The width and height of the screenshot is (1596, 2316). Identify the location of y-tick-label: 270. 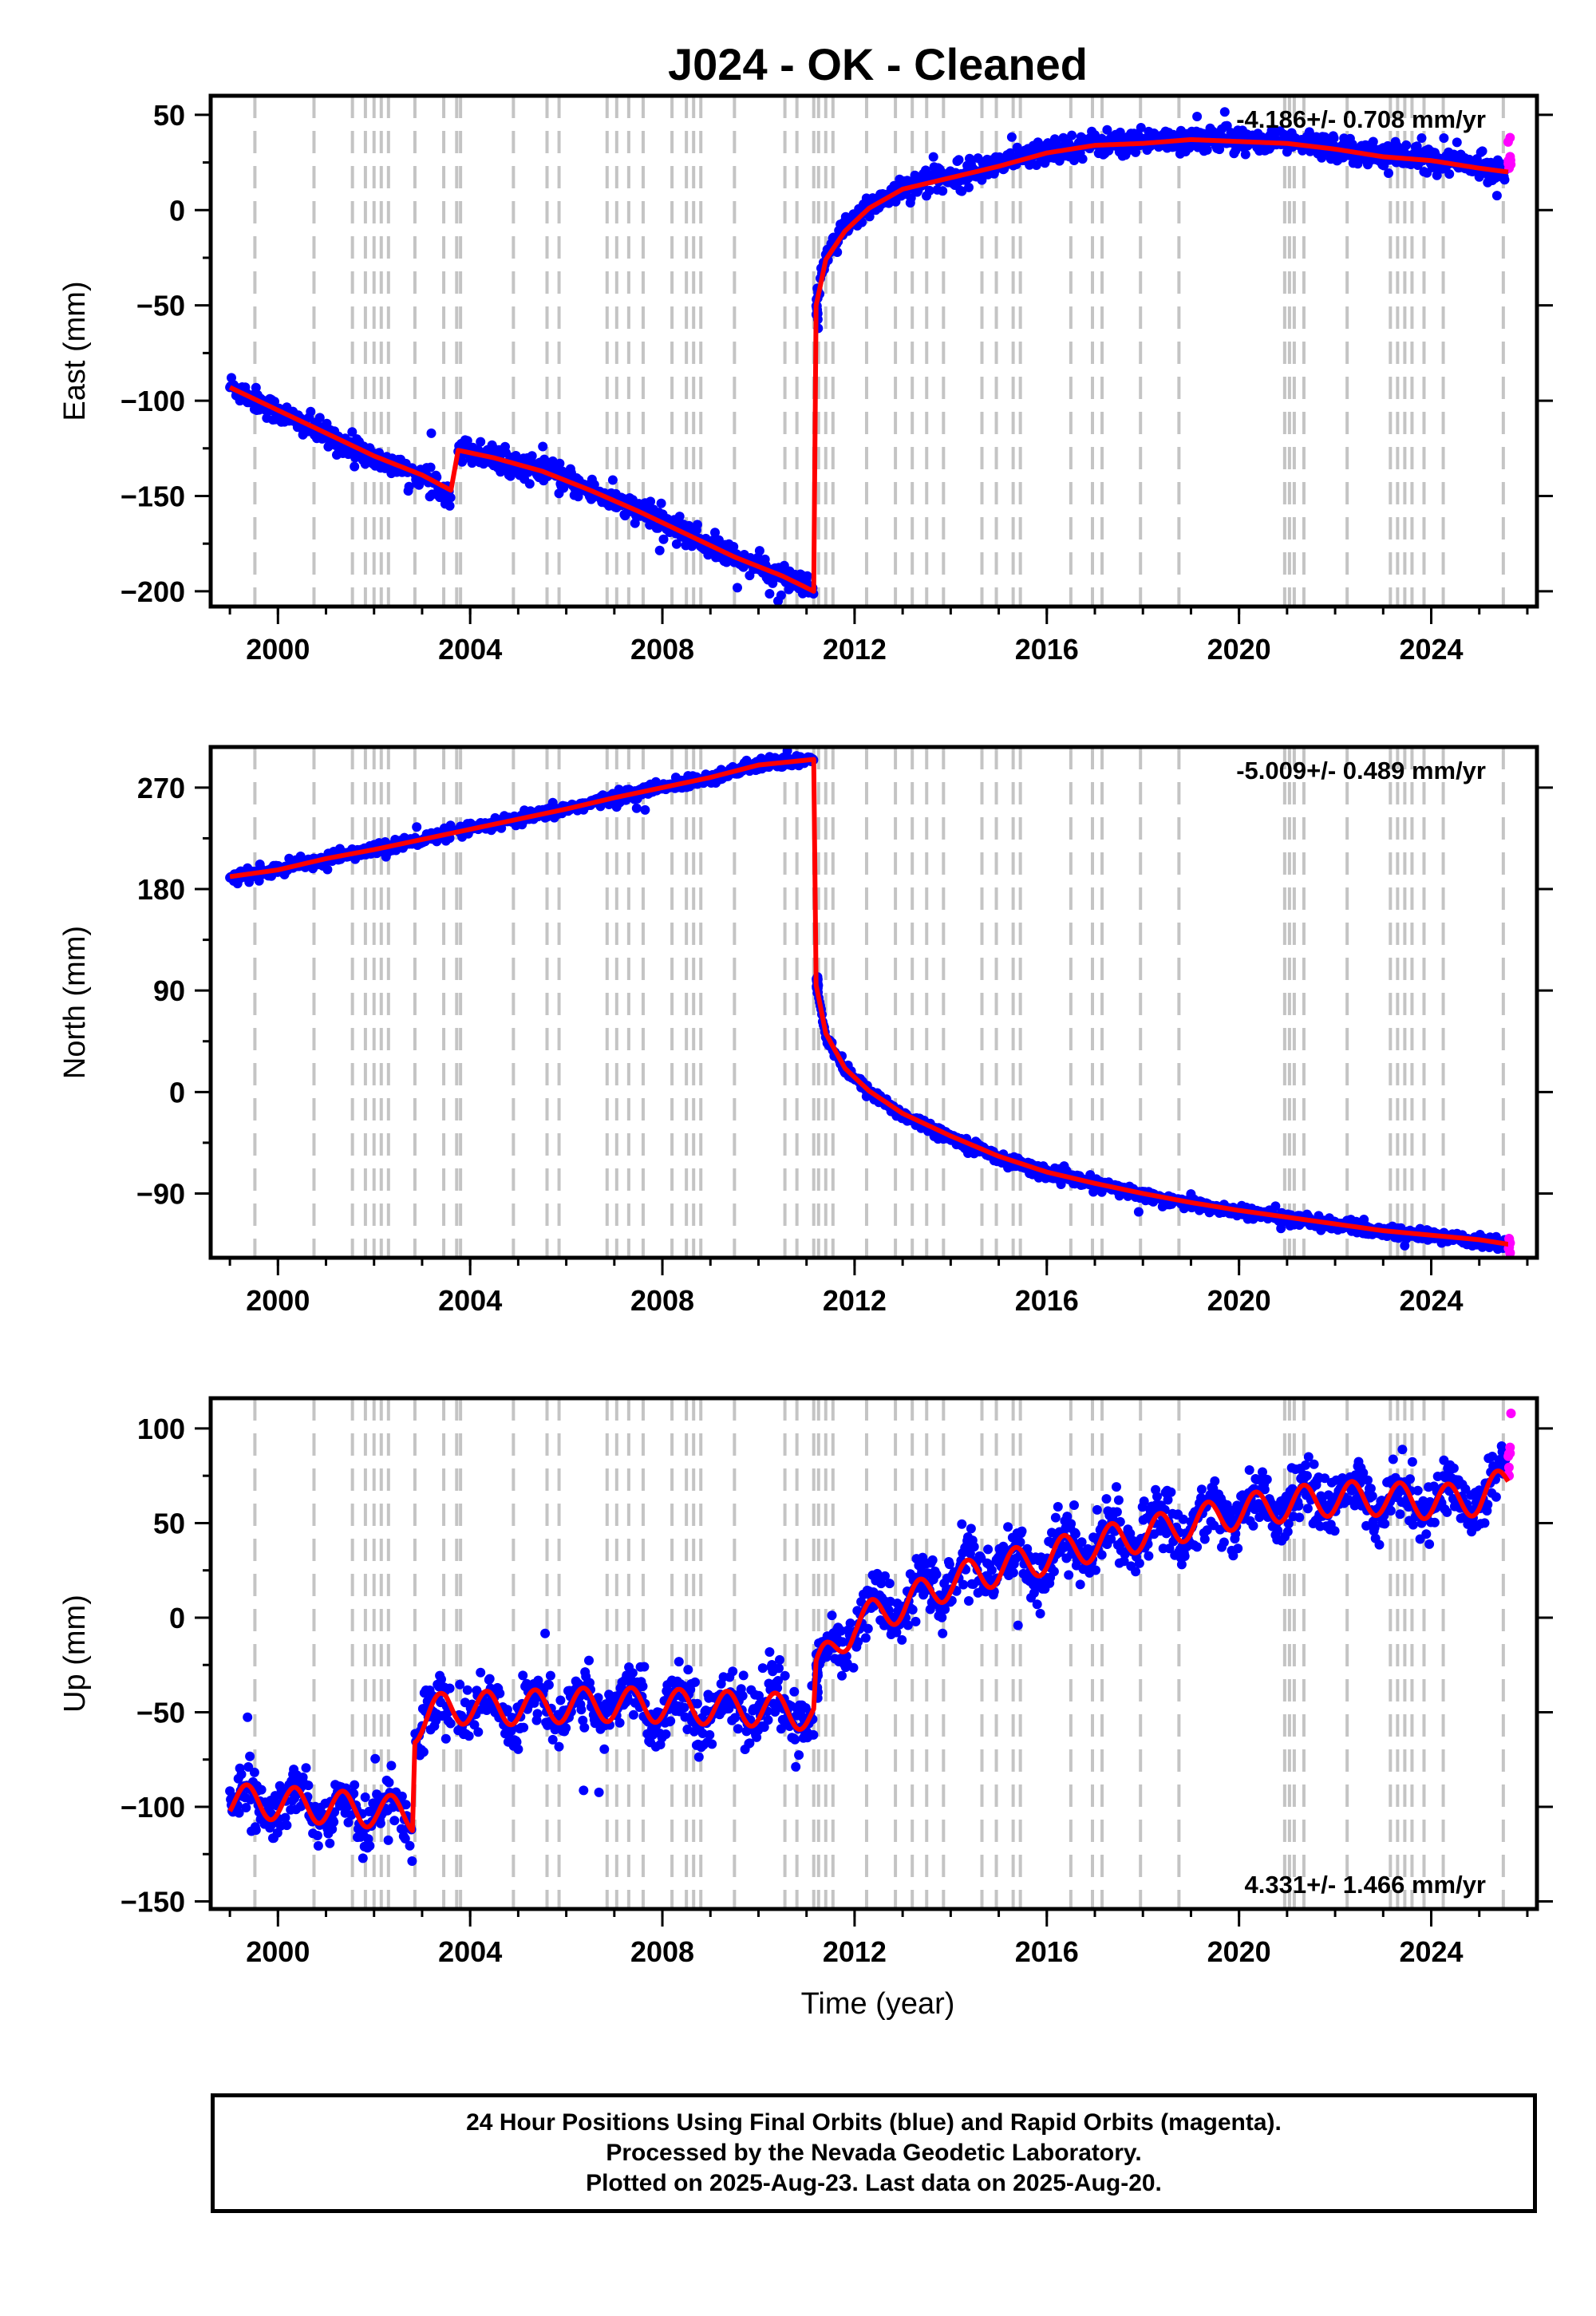
(161, 788).